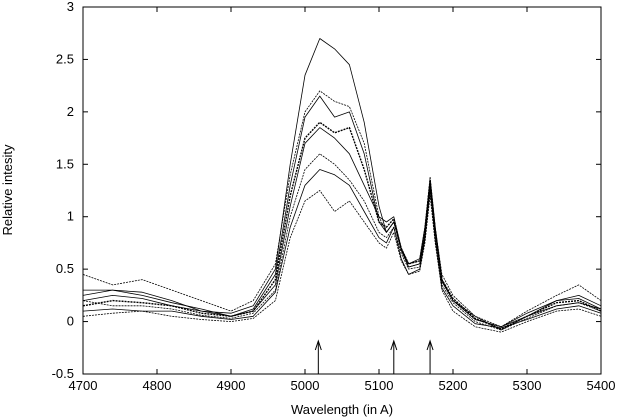 Image resolution: width=623 pixels, height=419 pixels. What do you see at coordinates (342, 409) in the screenshot?
I see `x-axis-label: Wavelength (in A)` at bounding box center [342, 409].